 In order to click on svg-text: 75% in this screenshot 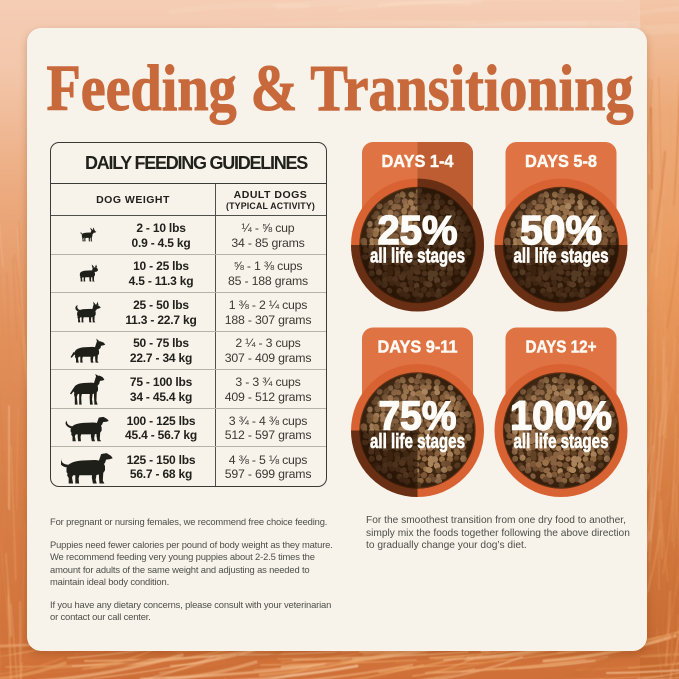, I will do `click(418, 416)`.